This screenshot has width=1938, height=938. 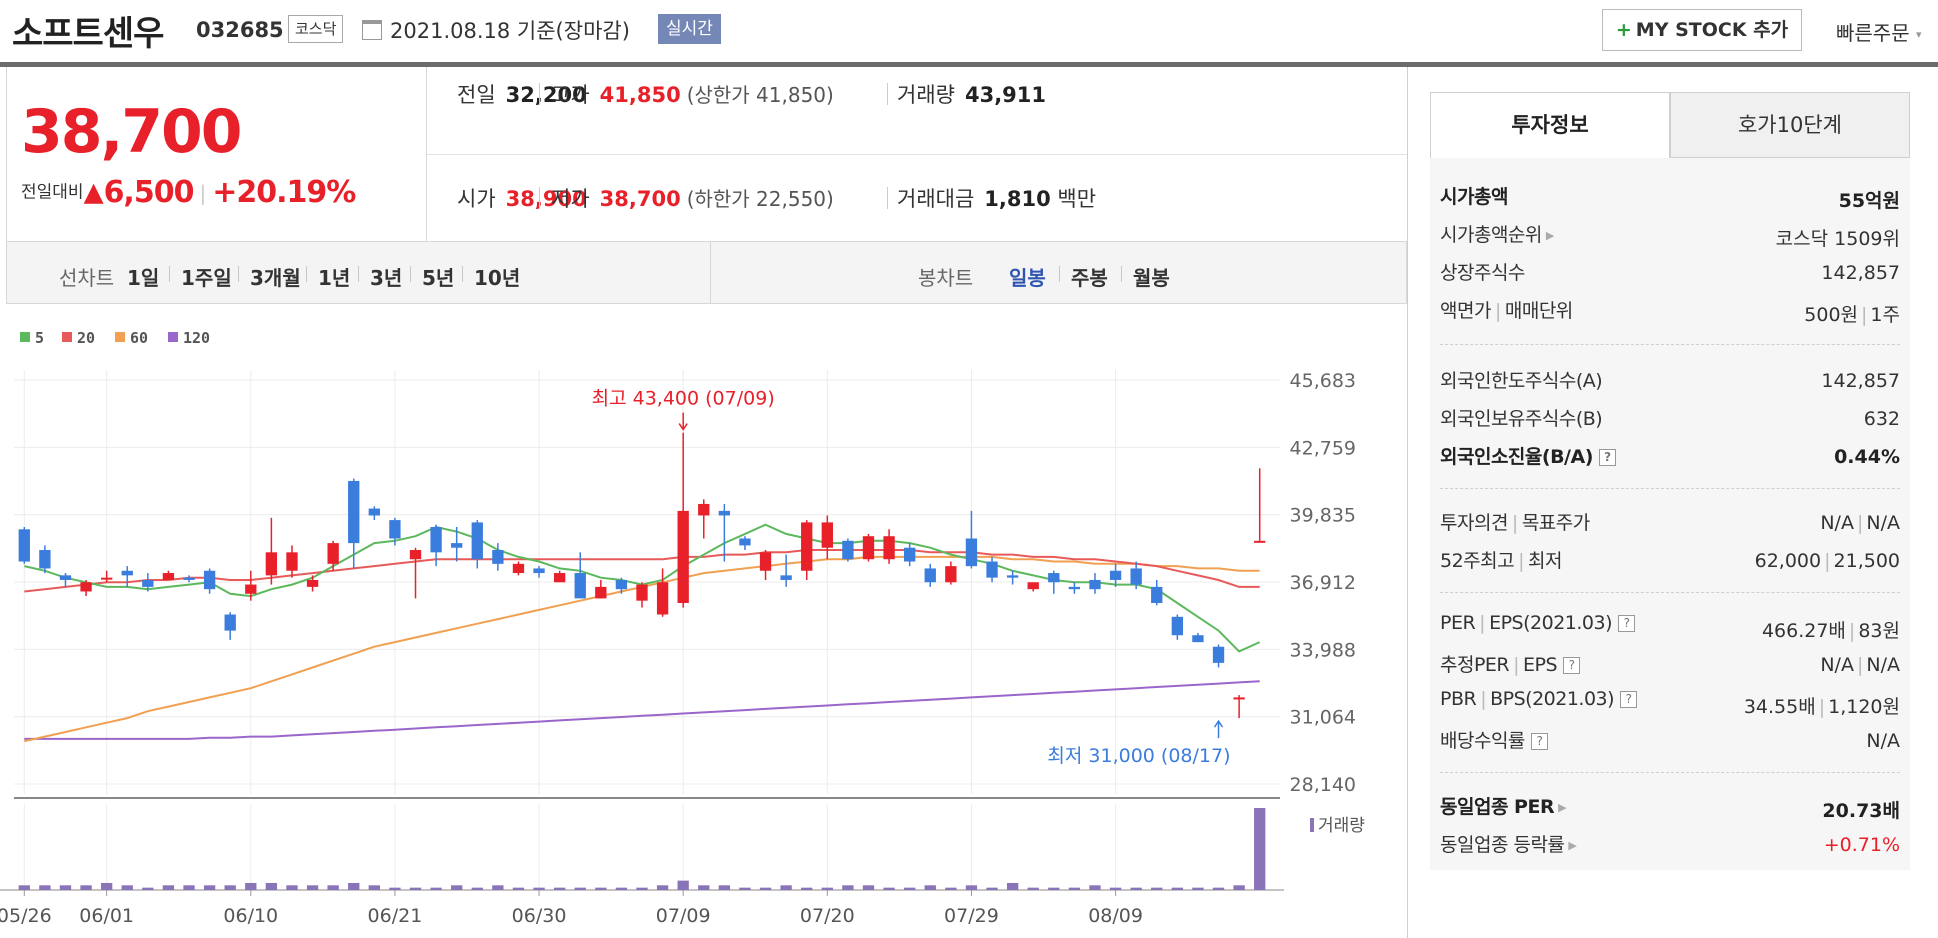 What do you see at coordinates (1670, 524) in the screenshot?
I see `opinion-row: 투자의견 | 목표주가 N/A | N/A` at bounding box center [1670, 524].